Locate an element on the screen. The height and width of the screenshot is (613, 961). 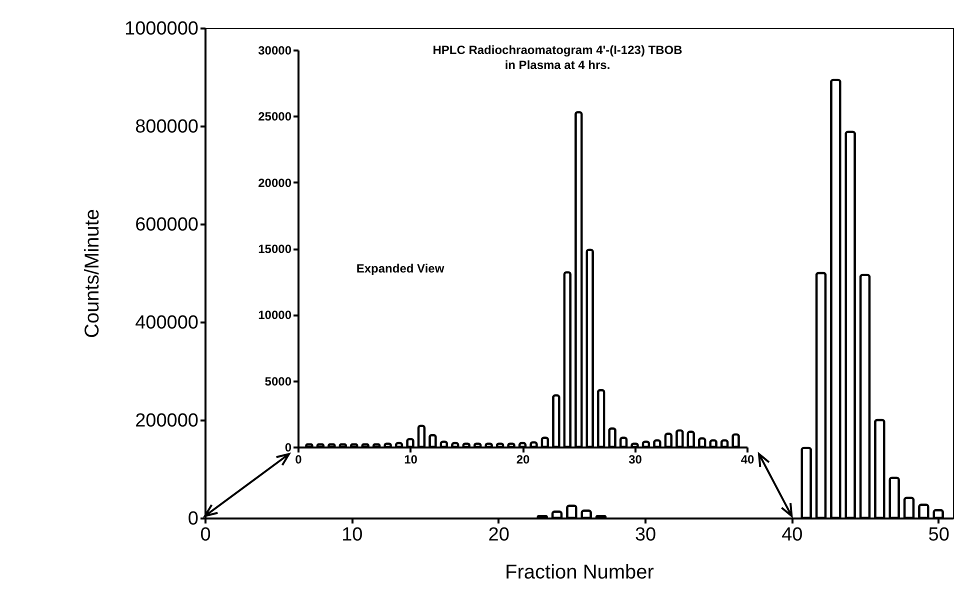
y-tick-label: 5000 is located at coordinates (278, 381).